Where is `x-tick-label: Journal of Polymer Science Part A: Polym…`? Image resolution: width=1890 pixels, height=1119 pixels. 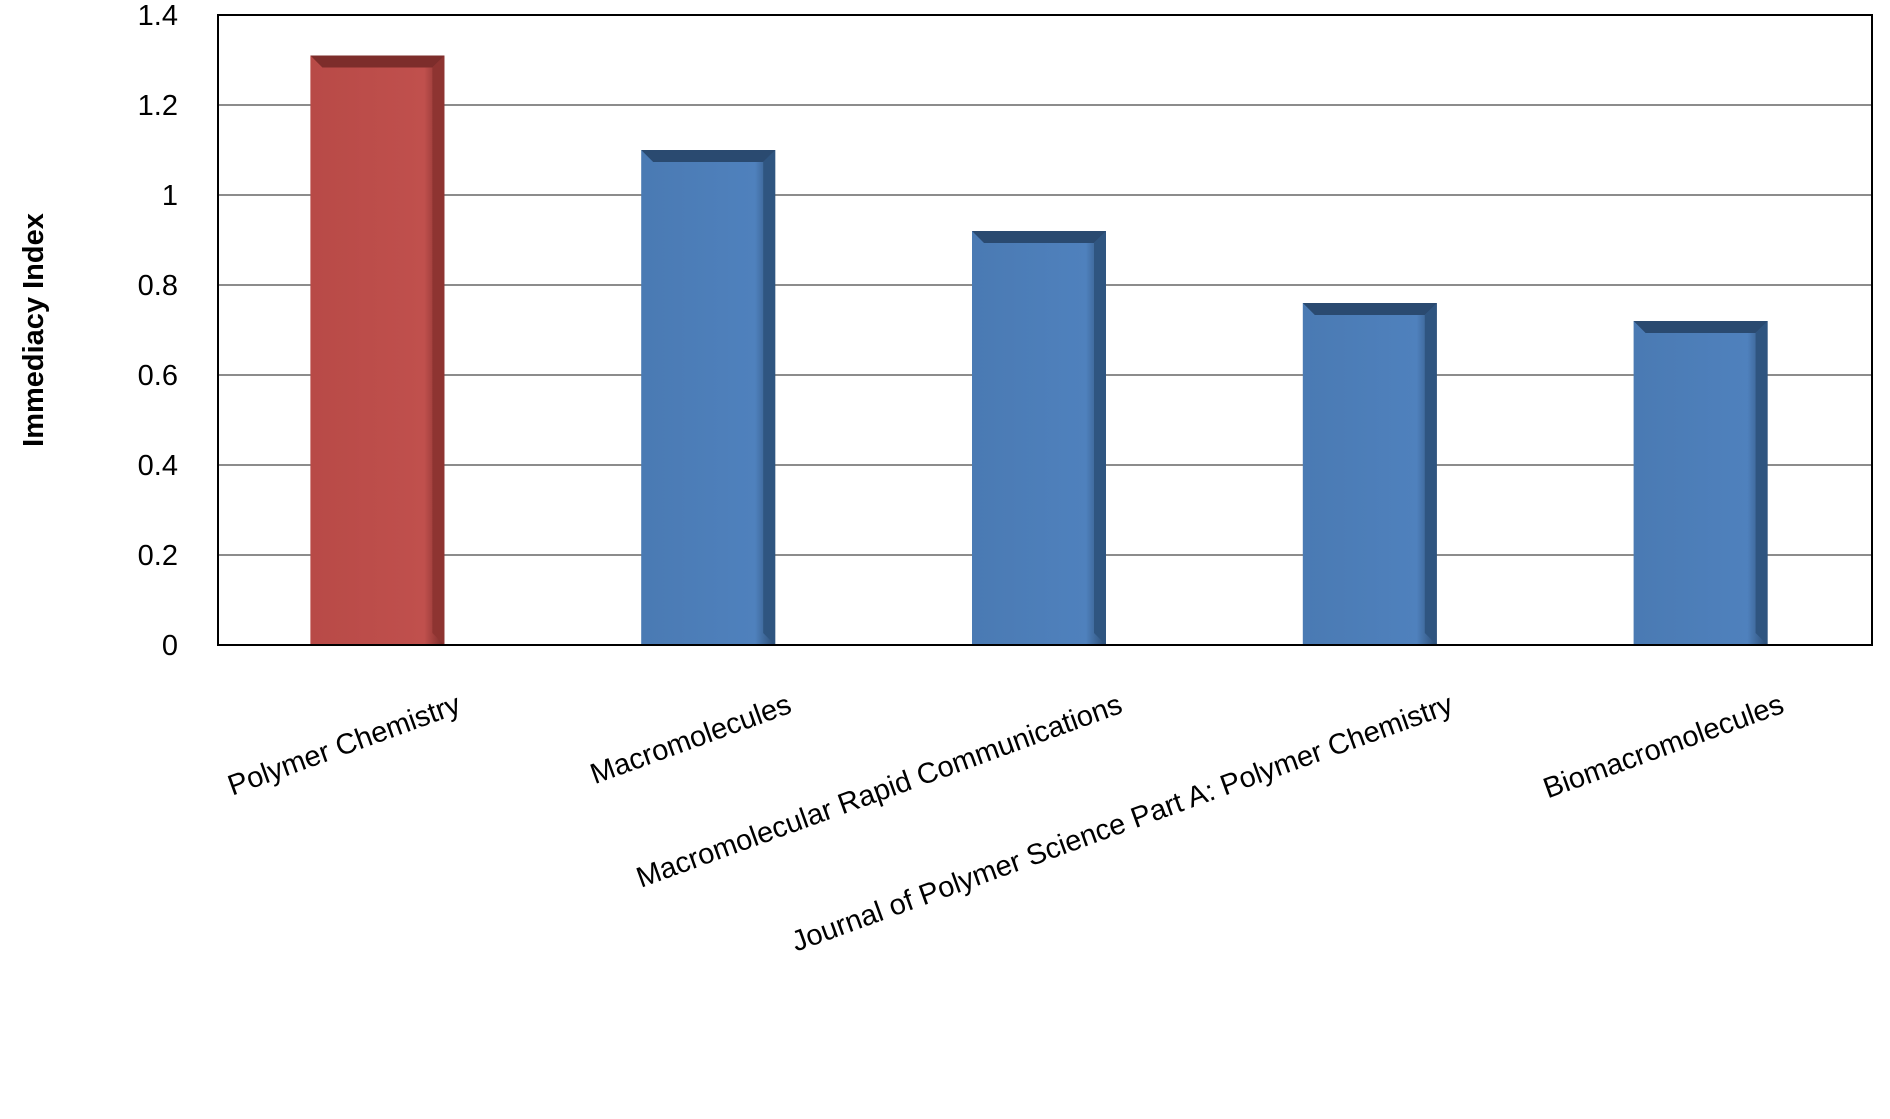 x-tick-label: Journal of Polymer Science Part A: Polym… is located at coordinates (1122, 823).